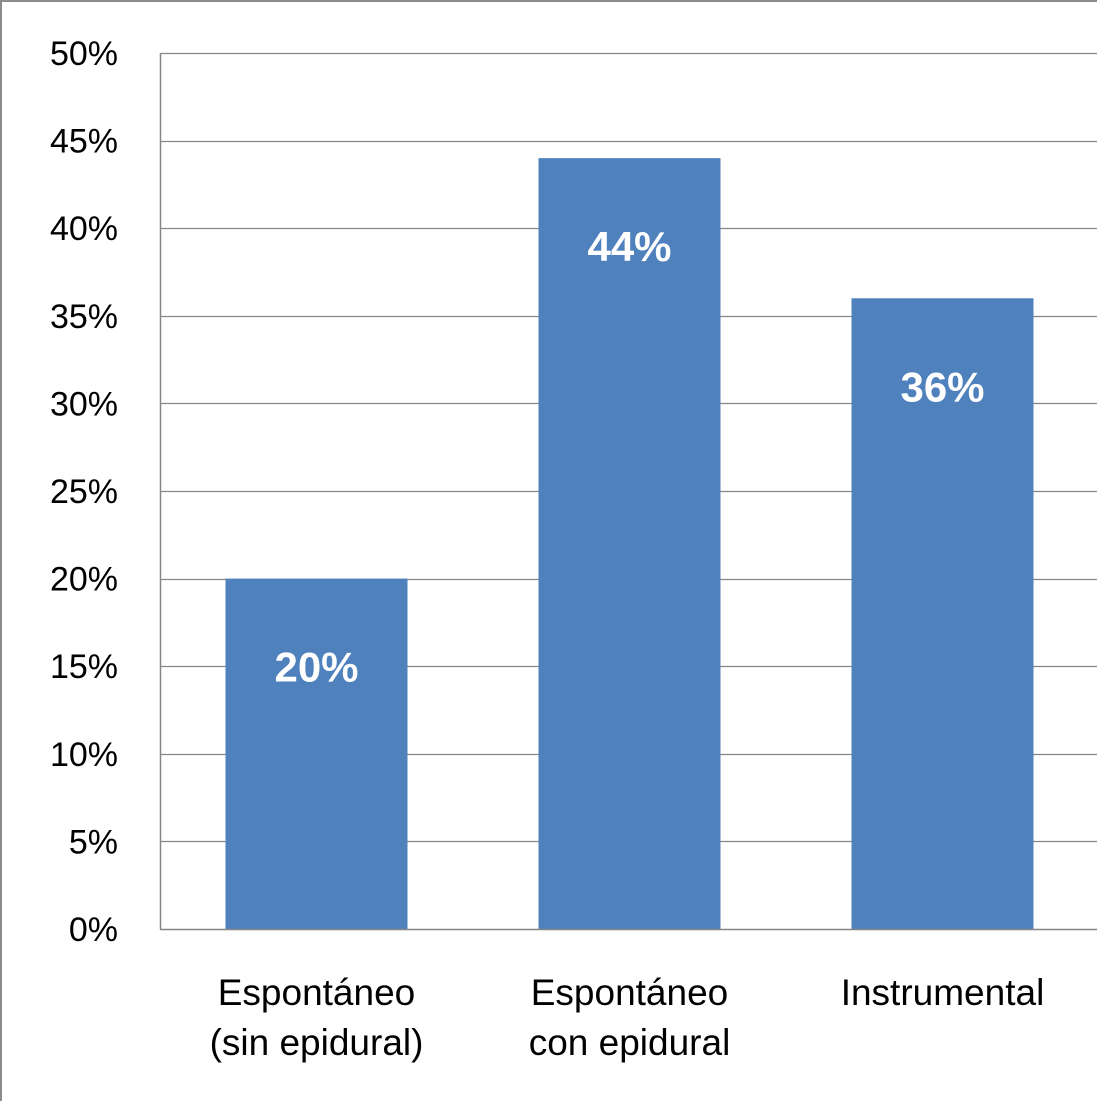 This screenshot has height=1103, width=1097. What do you see at coordinates (84, 317) in the screenshot?
I see `y-tick-label: 35%` at bounding box center [84, 317].